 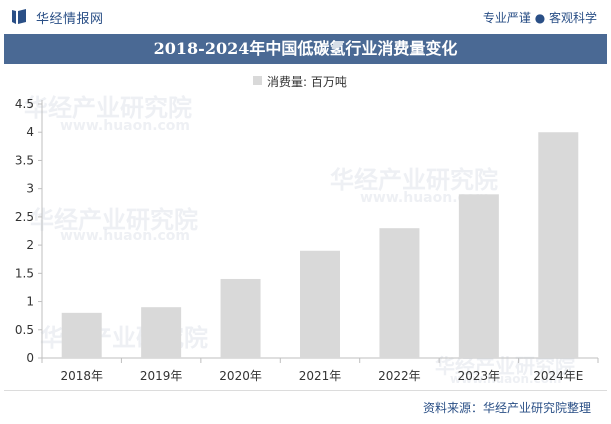 What do you see at coordinates (30, 245) in the screenshot?
I see `y-tick-label: 2` at bounding box center [30, 245].